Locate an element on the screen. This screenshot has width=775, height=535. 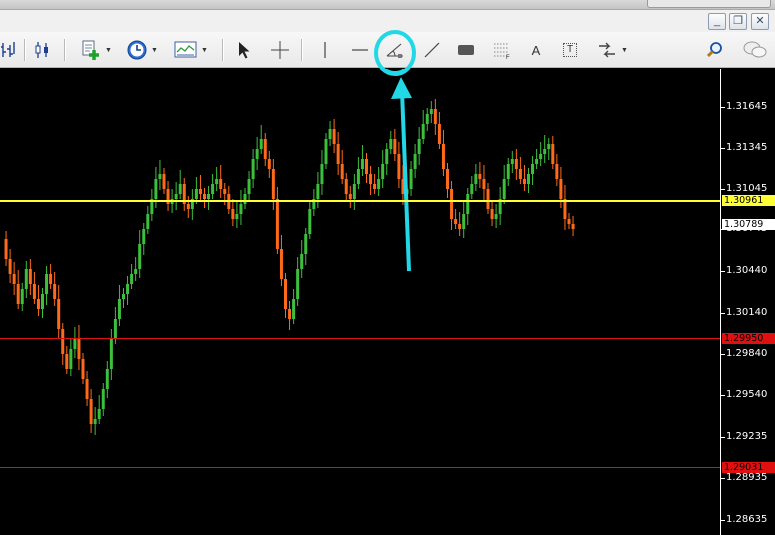
trendline-by-angle-icon is located at coordinates (395, 50).